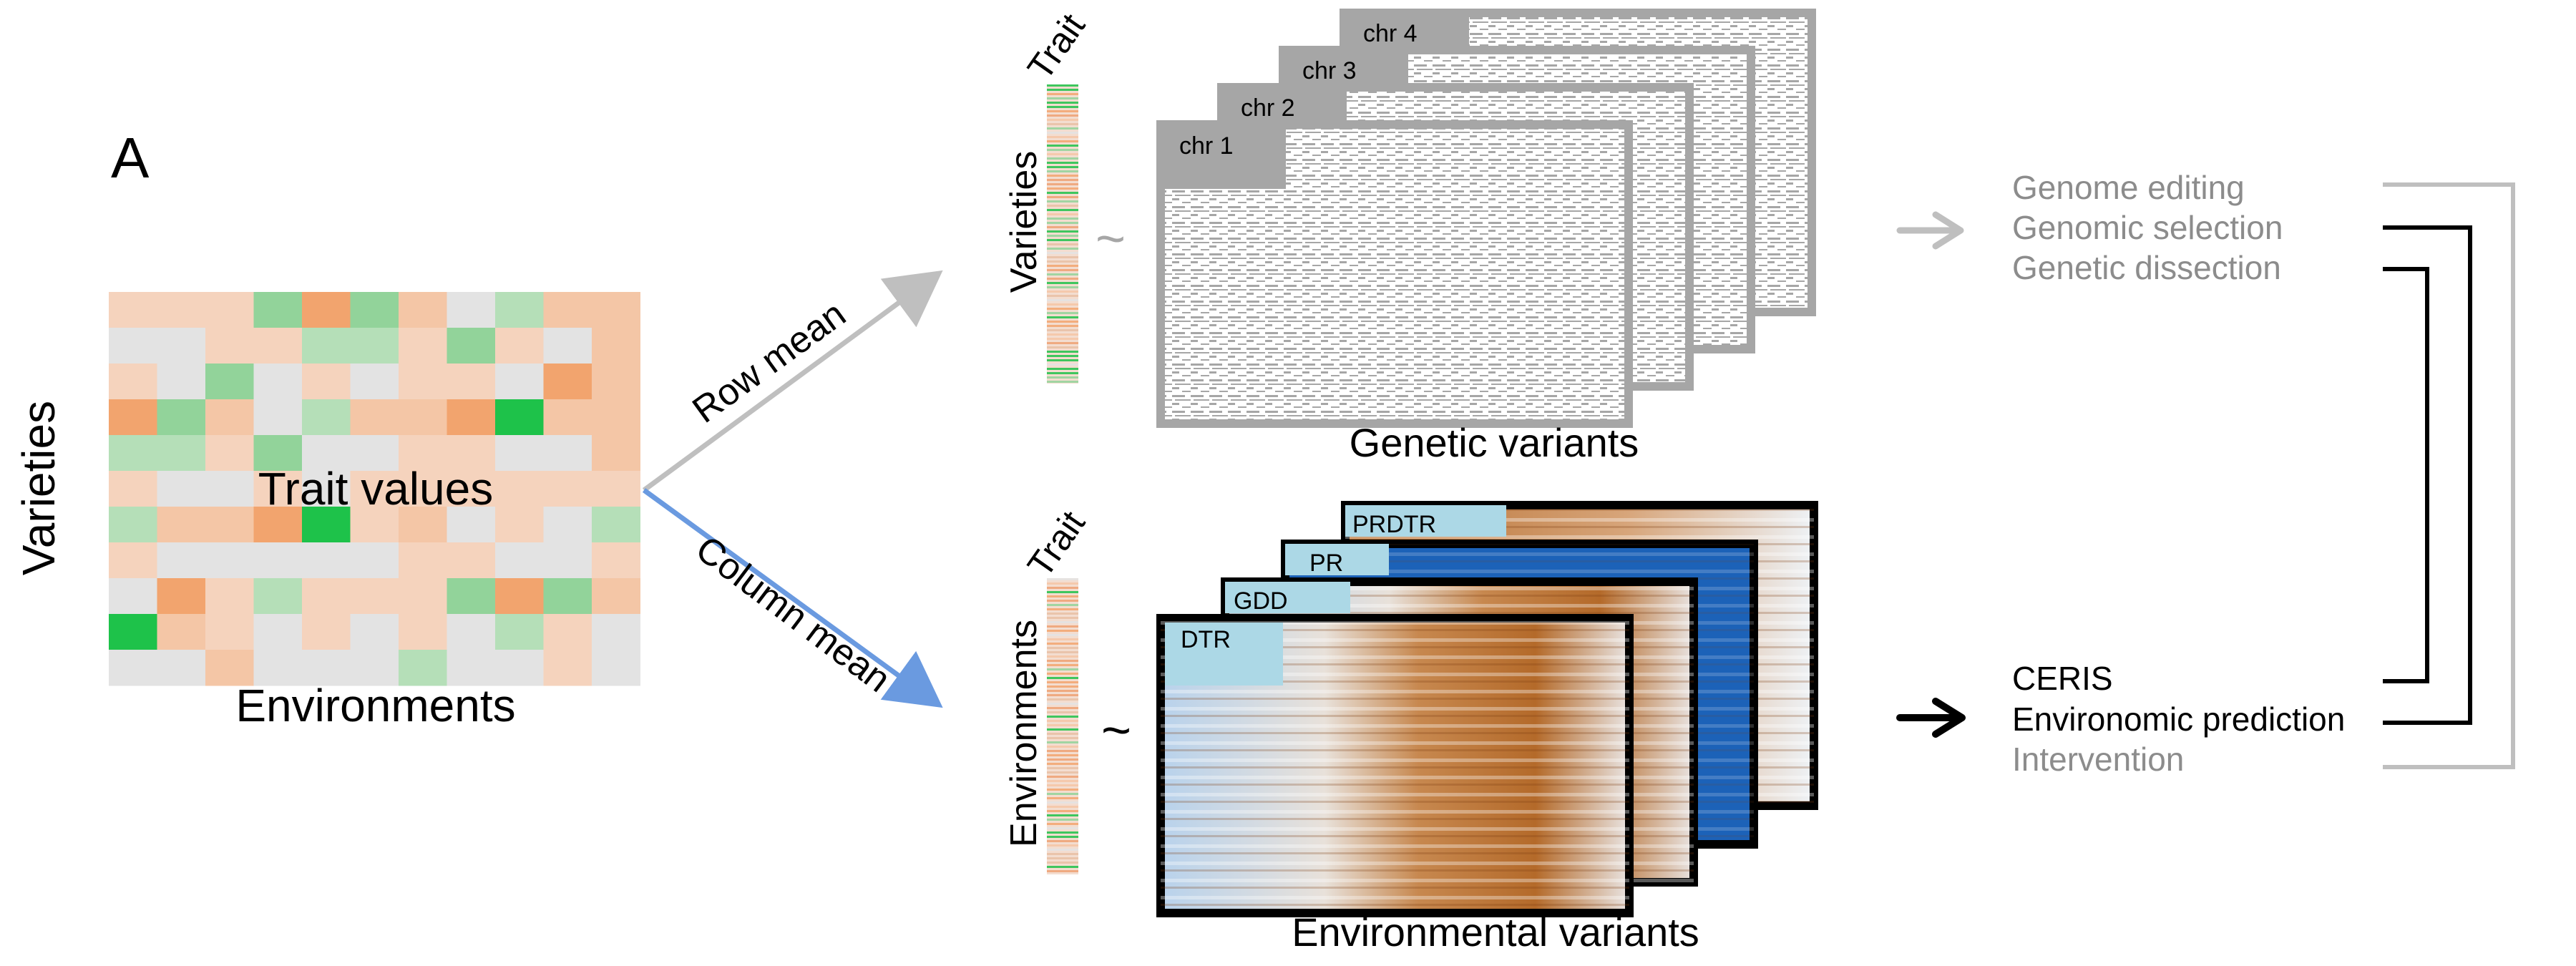 The height and width of the screenshot is (966, 2576). What do you see at coordinates (130, 158) in the screenshot?
I see `panel-label: A` at bounding box center [130, 158].